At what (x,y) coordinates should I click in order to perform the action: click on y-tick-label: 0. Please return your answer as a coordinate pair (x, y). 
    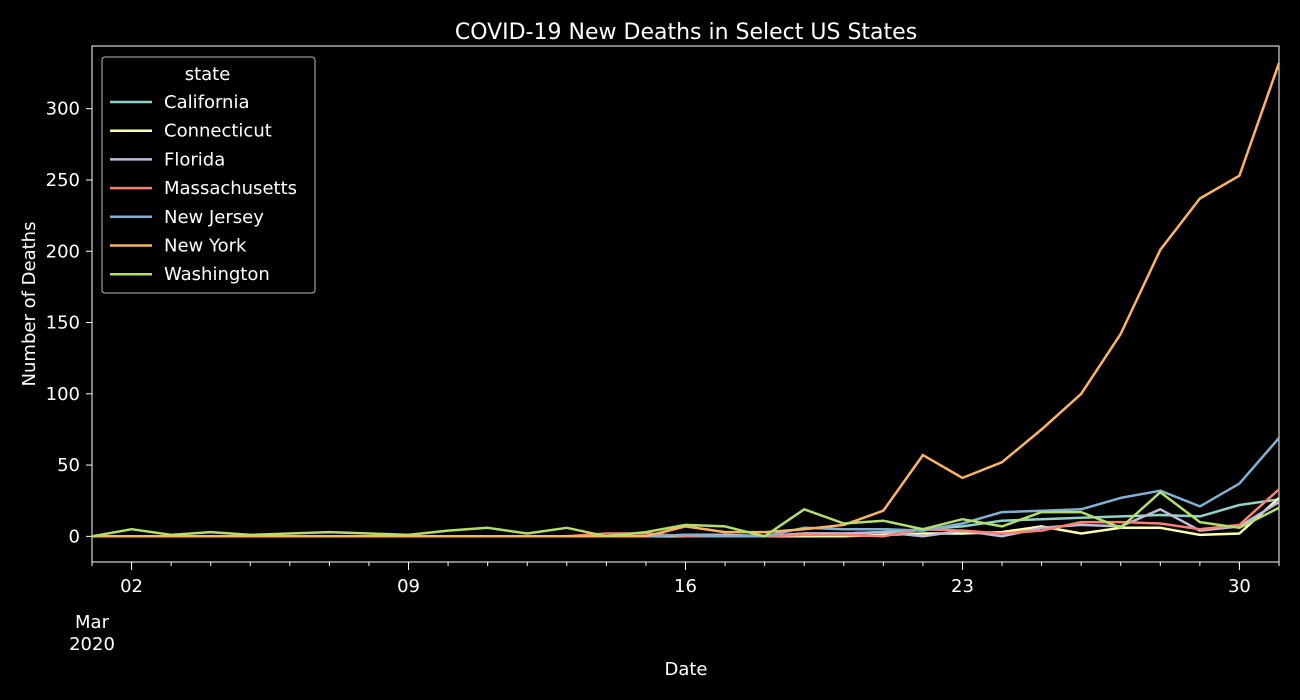
    Looking at the image, I should click on (74, 536).